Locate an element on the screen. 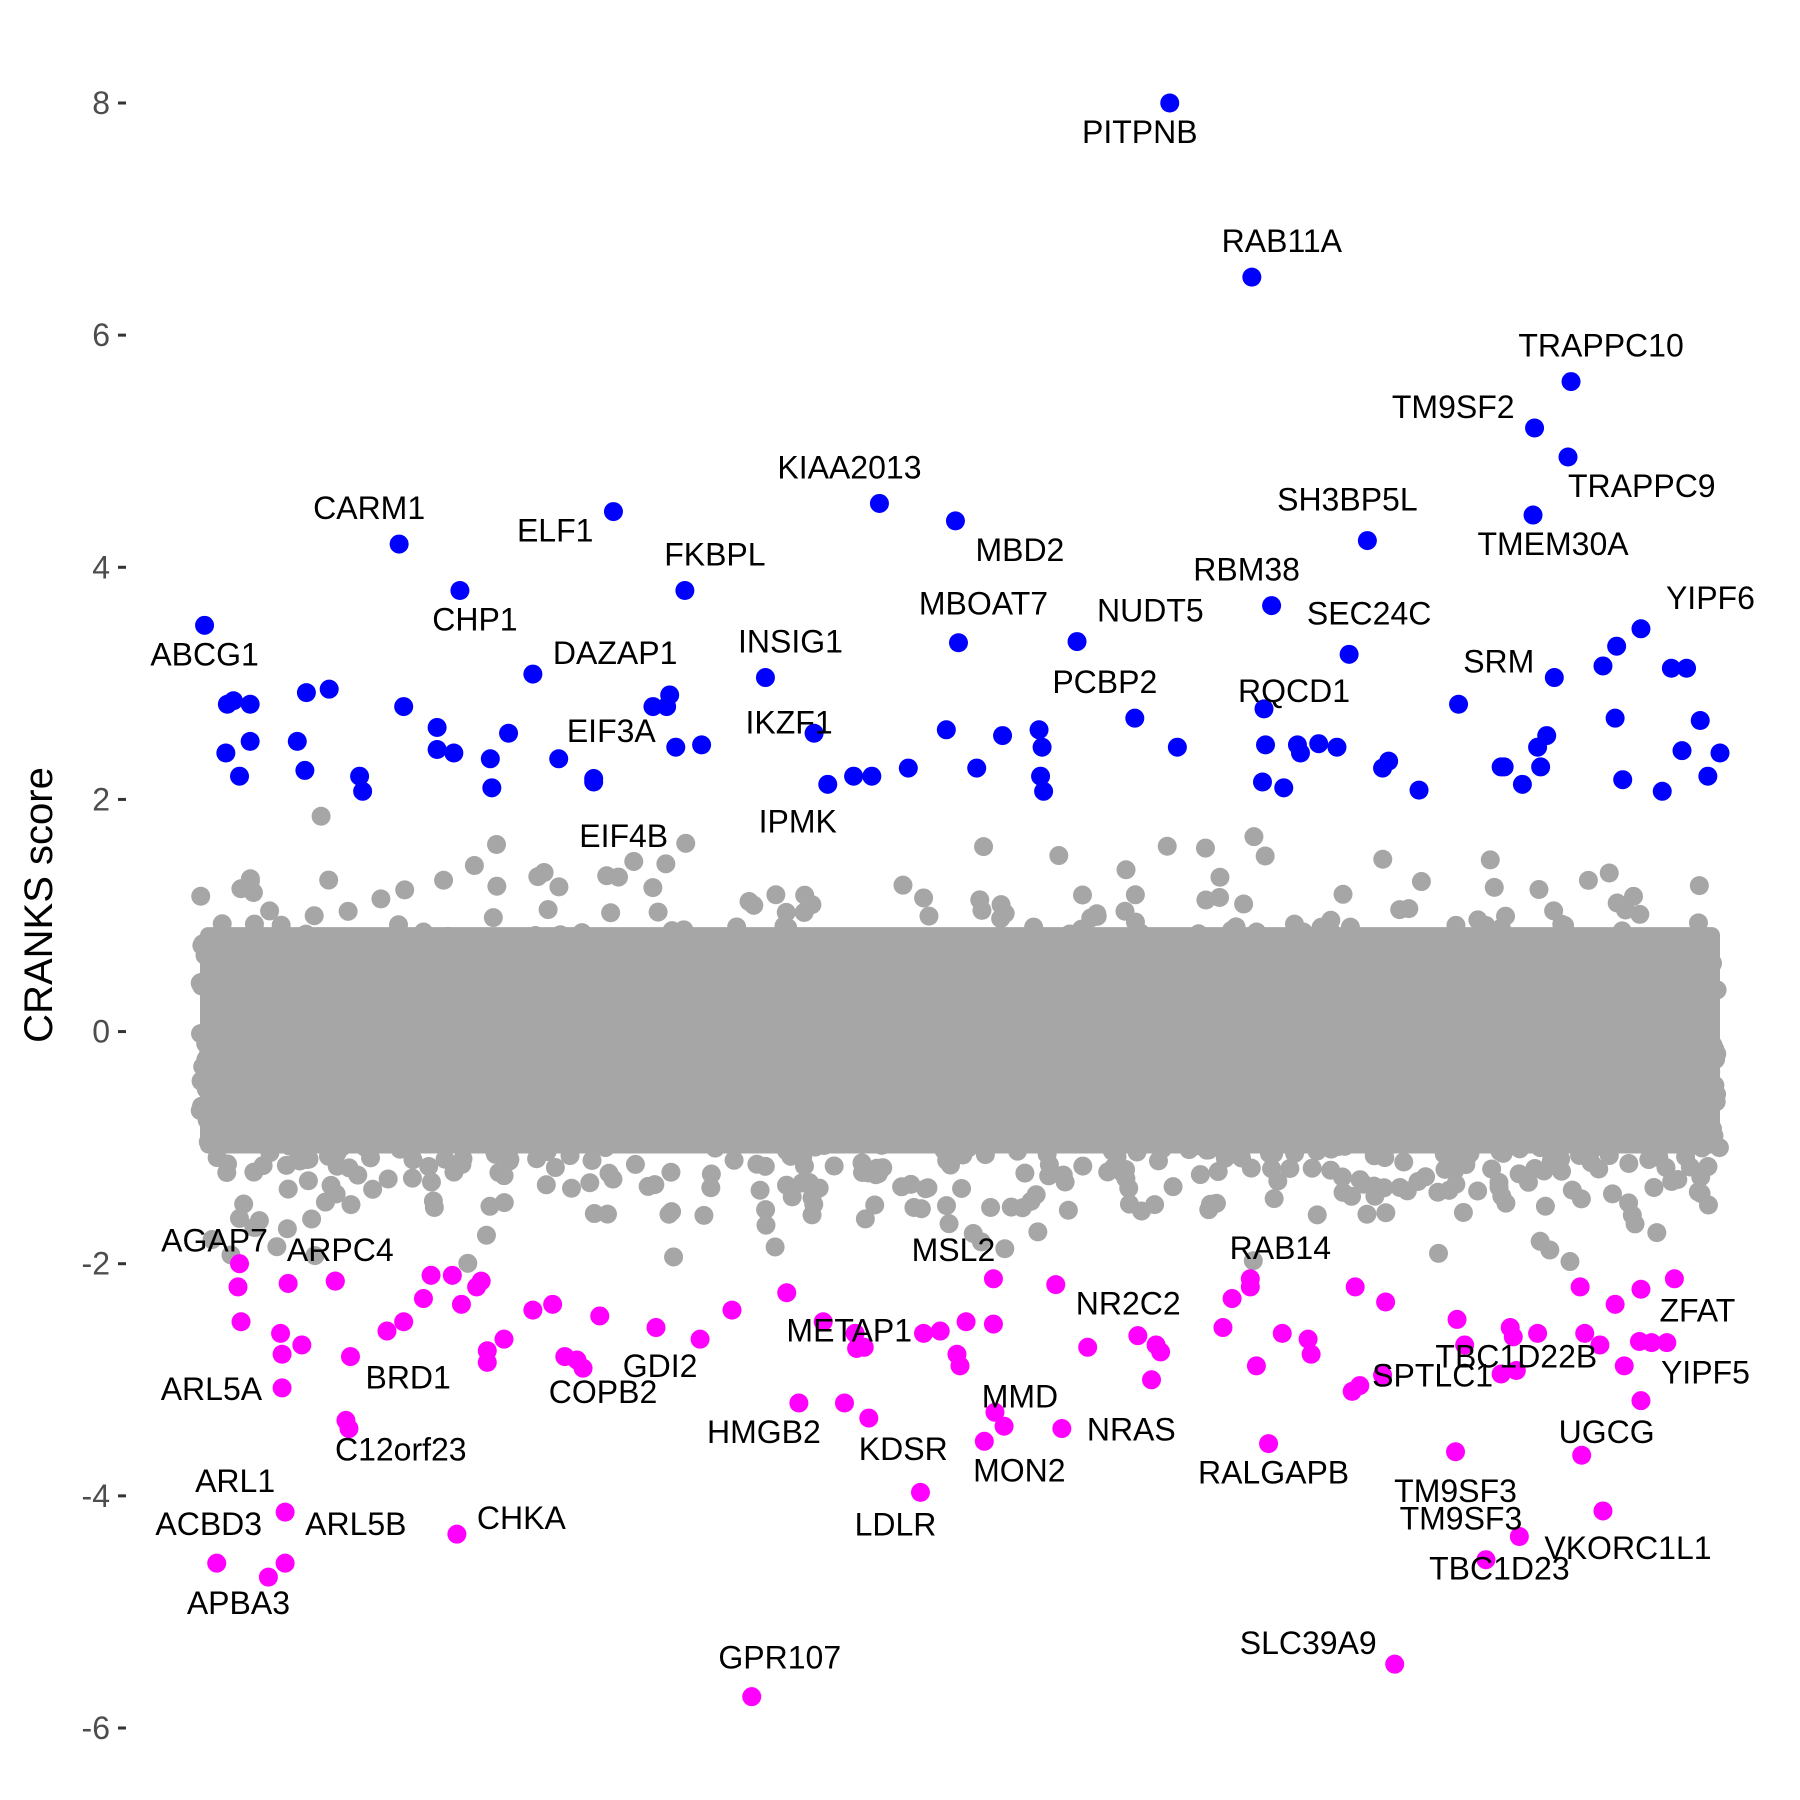 The width and height of the screenshot is (1800, 1800). gene-label: KDSR is located at coordinates (903, 1449).